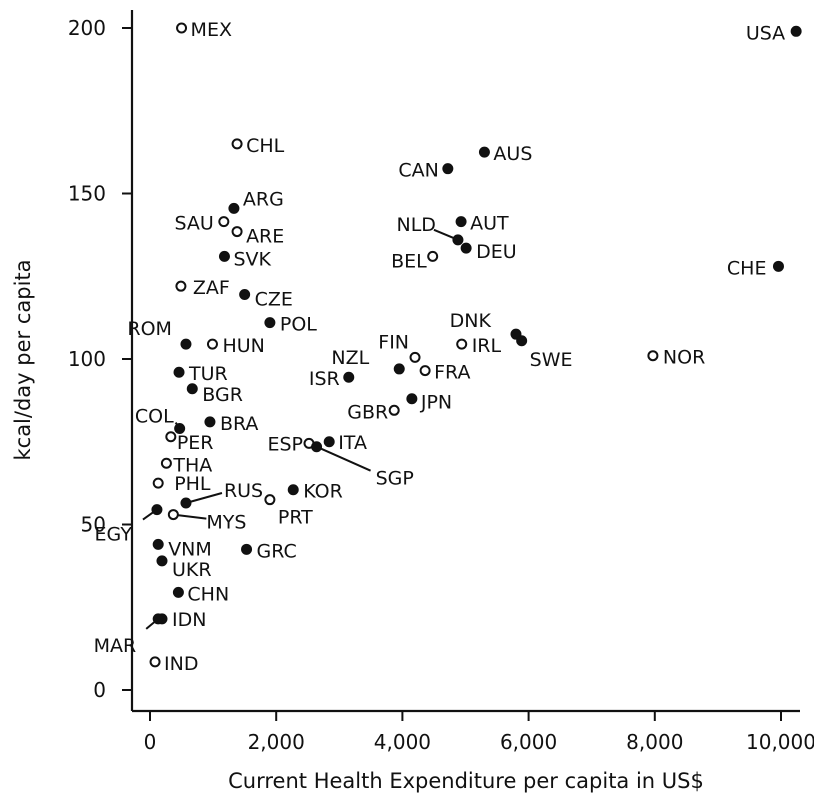 The height and width of the screenshot is (798, 814). I want to click on x-tick-label: 10,000, so click(780, 742).